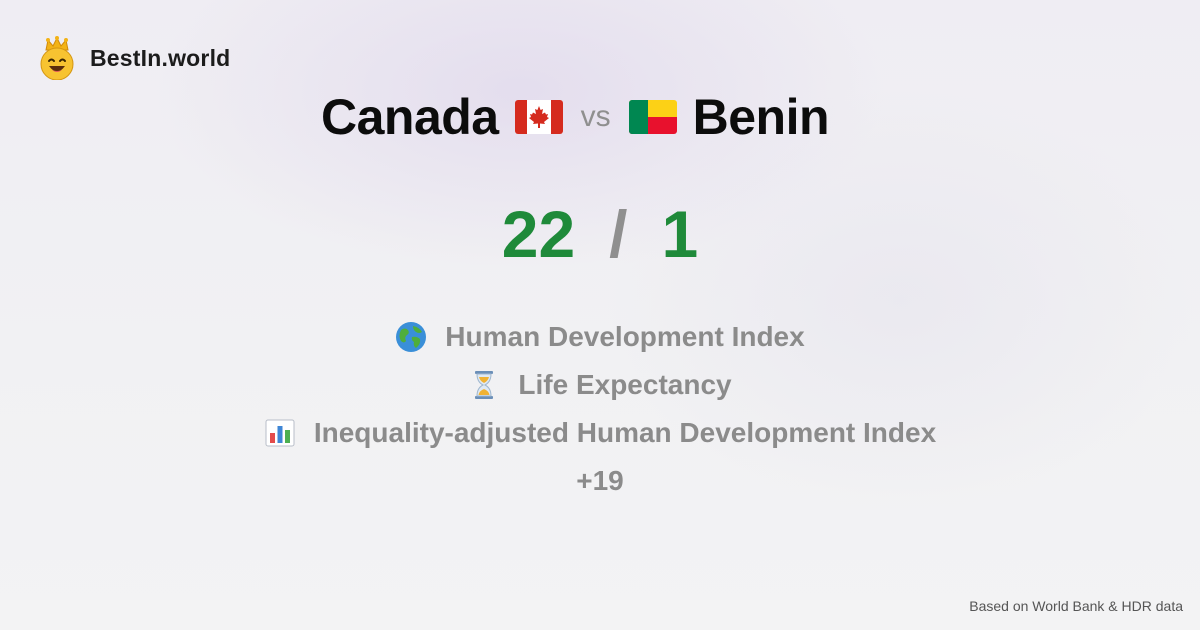 Image resolution: width=1200 pixels, height=630 pixels. I want to click on comparison-title: Canada vs Benin, so click(600, 117).